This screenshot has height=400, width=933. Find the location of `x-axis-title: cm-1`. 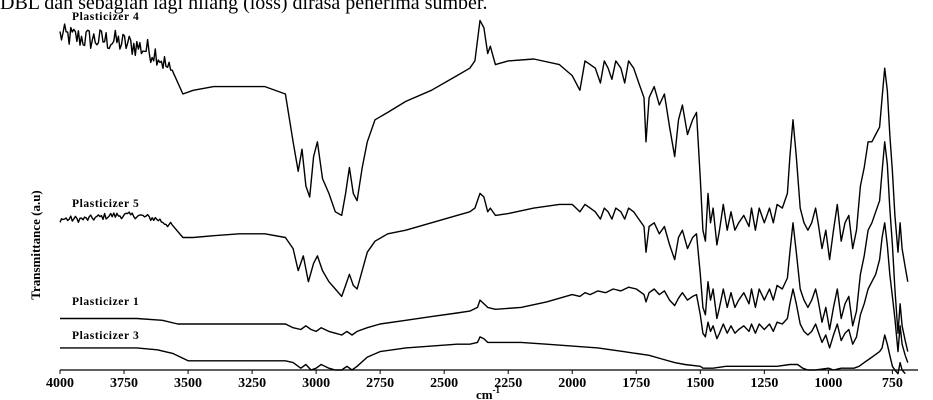

x-axis-title: cm-1 is located at coordinates (488, 392).